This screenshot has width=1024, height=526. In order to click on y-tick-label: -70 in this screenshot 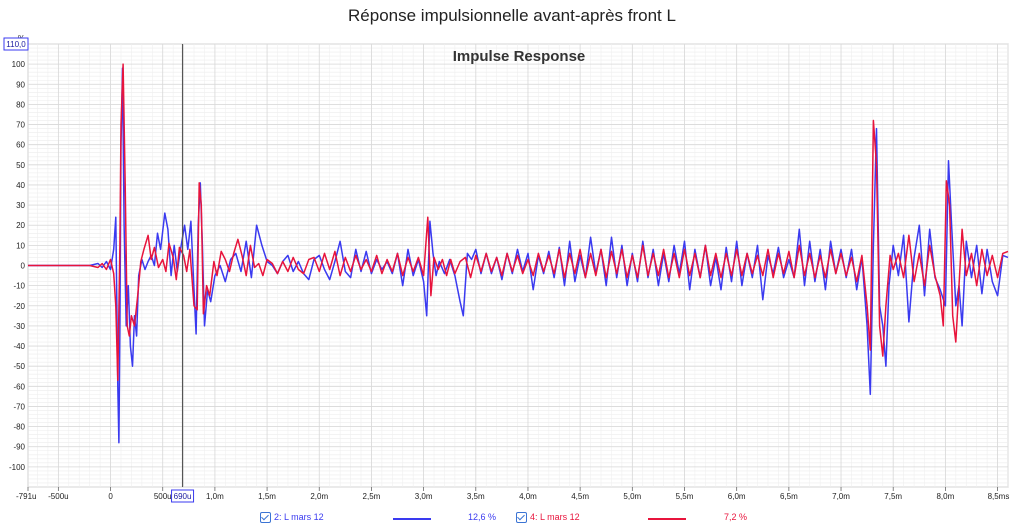, I will do `click(19, 406)`.